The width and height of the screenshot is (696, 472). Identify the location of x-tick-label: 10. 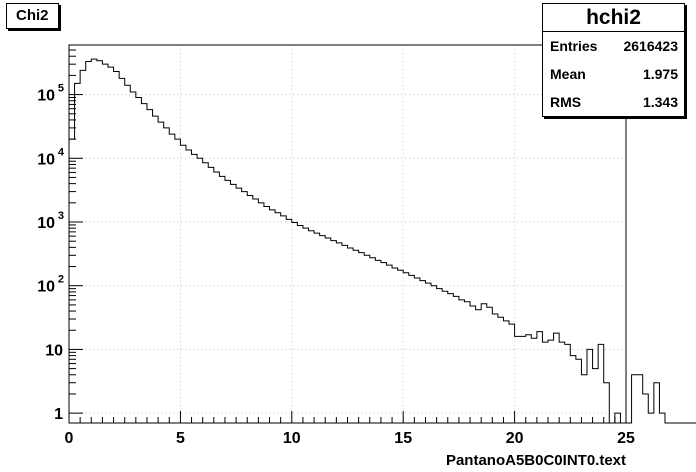
(292, 438).